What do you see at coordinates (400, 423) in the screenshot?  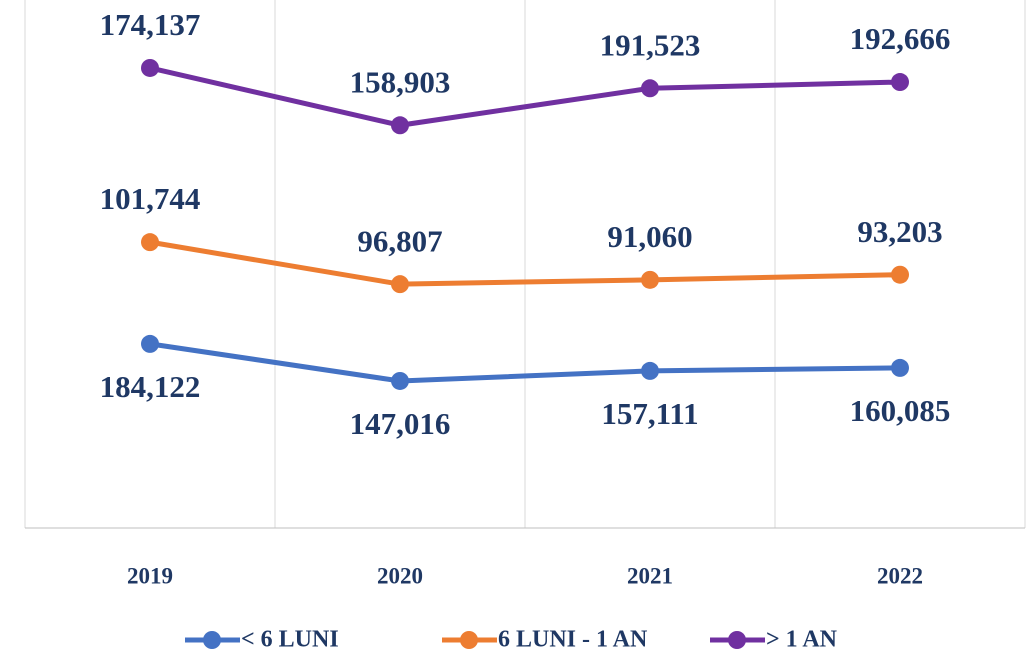 I see `data-label: 147,016` at bounding box center [400, 423].